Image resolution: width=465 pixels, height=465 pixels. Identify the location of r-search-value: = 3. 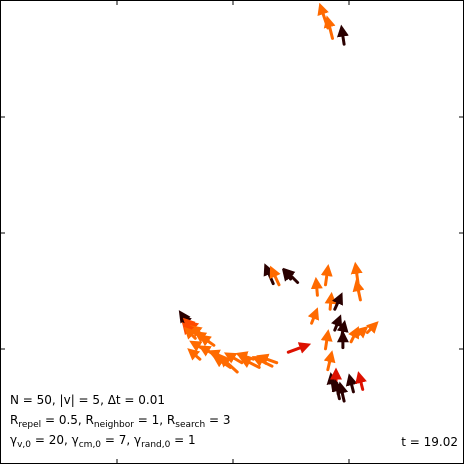
(217, 420).